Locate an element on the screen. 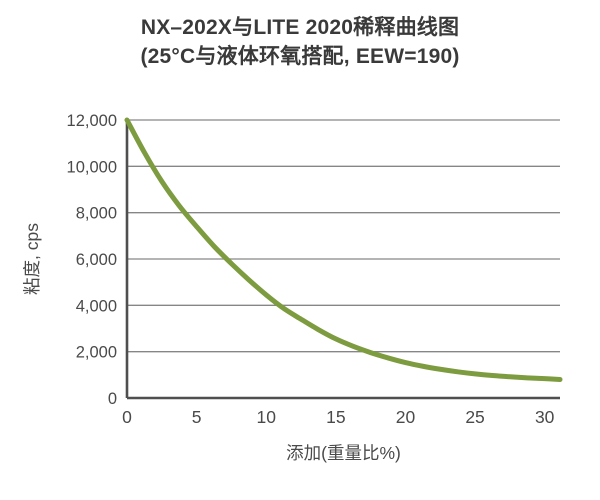  y-axis-title: 粘度, cps is located at coordinates (32, 259).